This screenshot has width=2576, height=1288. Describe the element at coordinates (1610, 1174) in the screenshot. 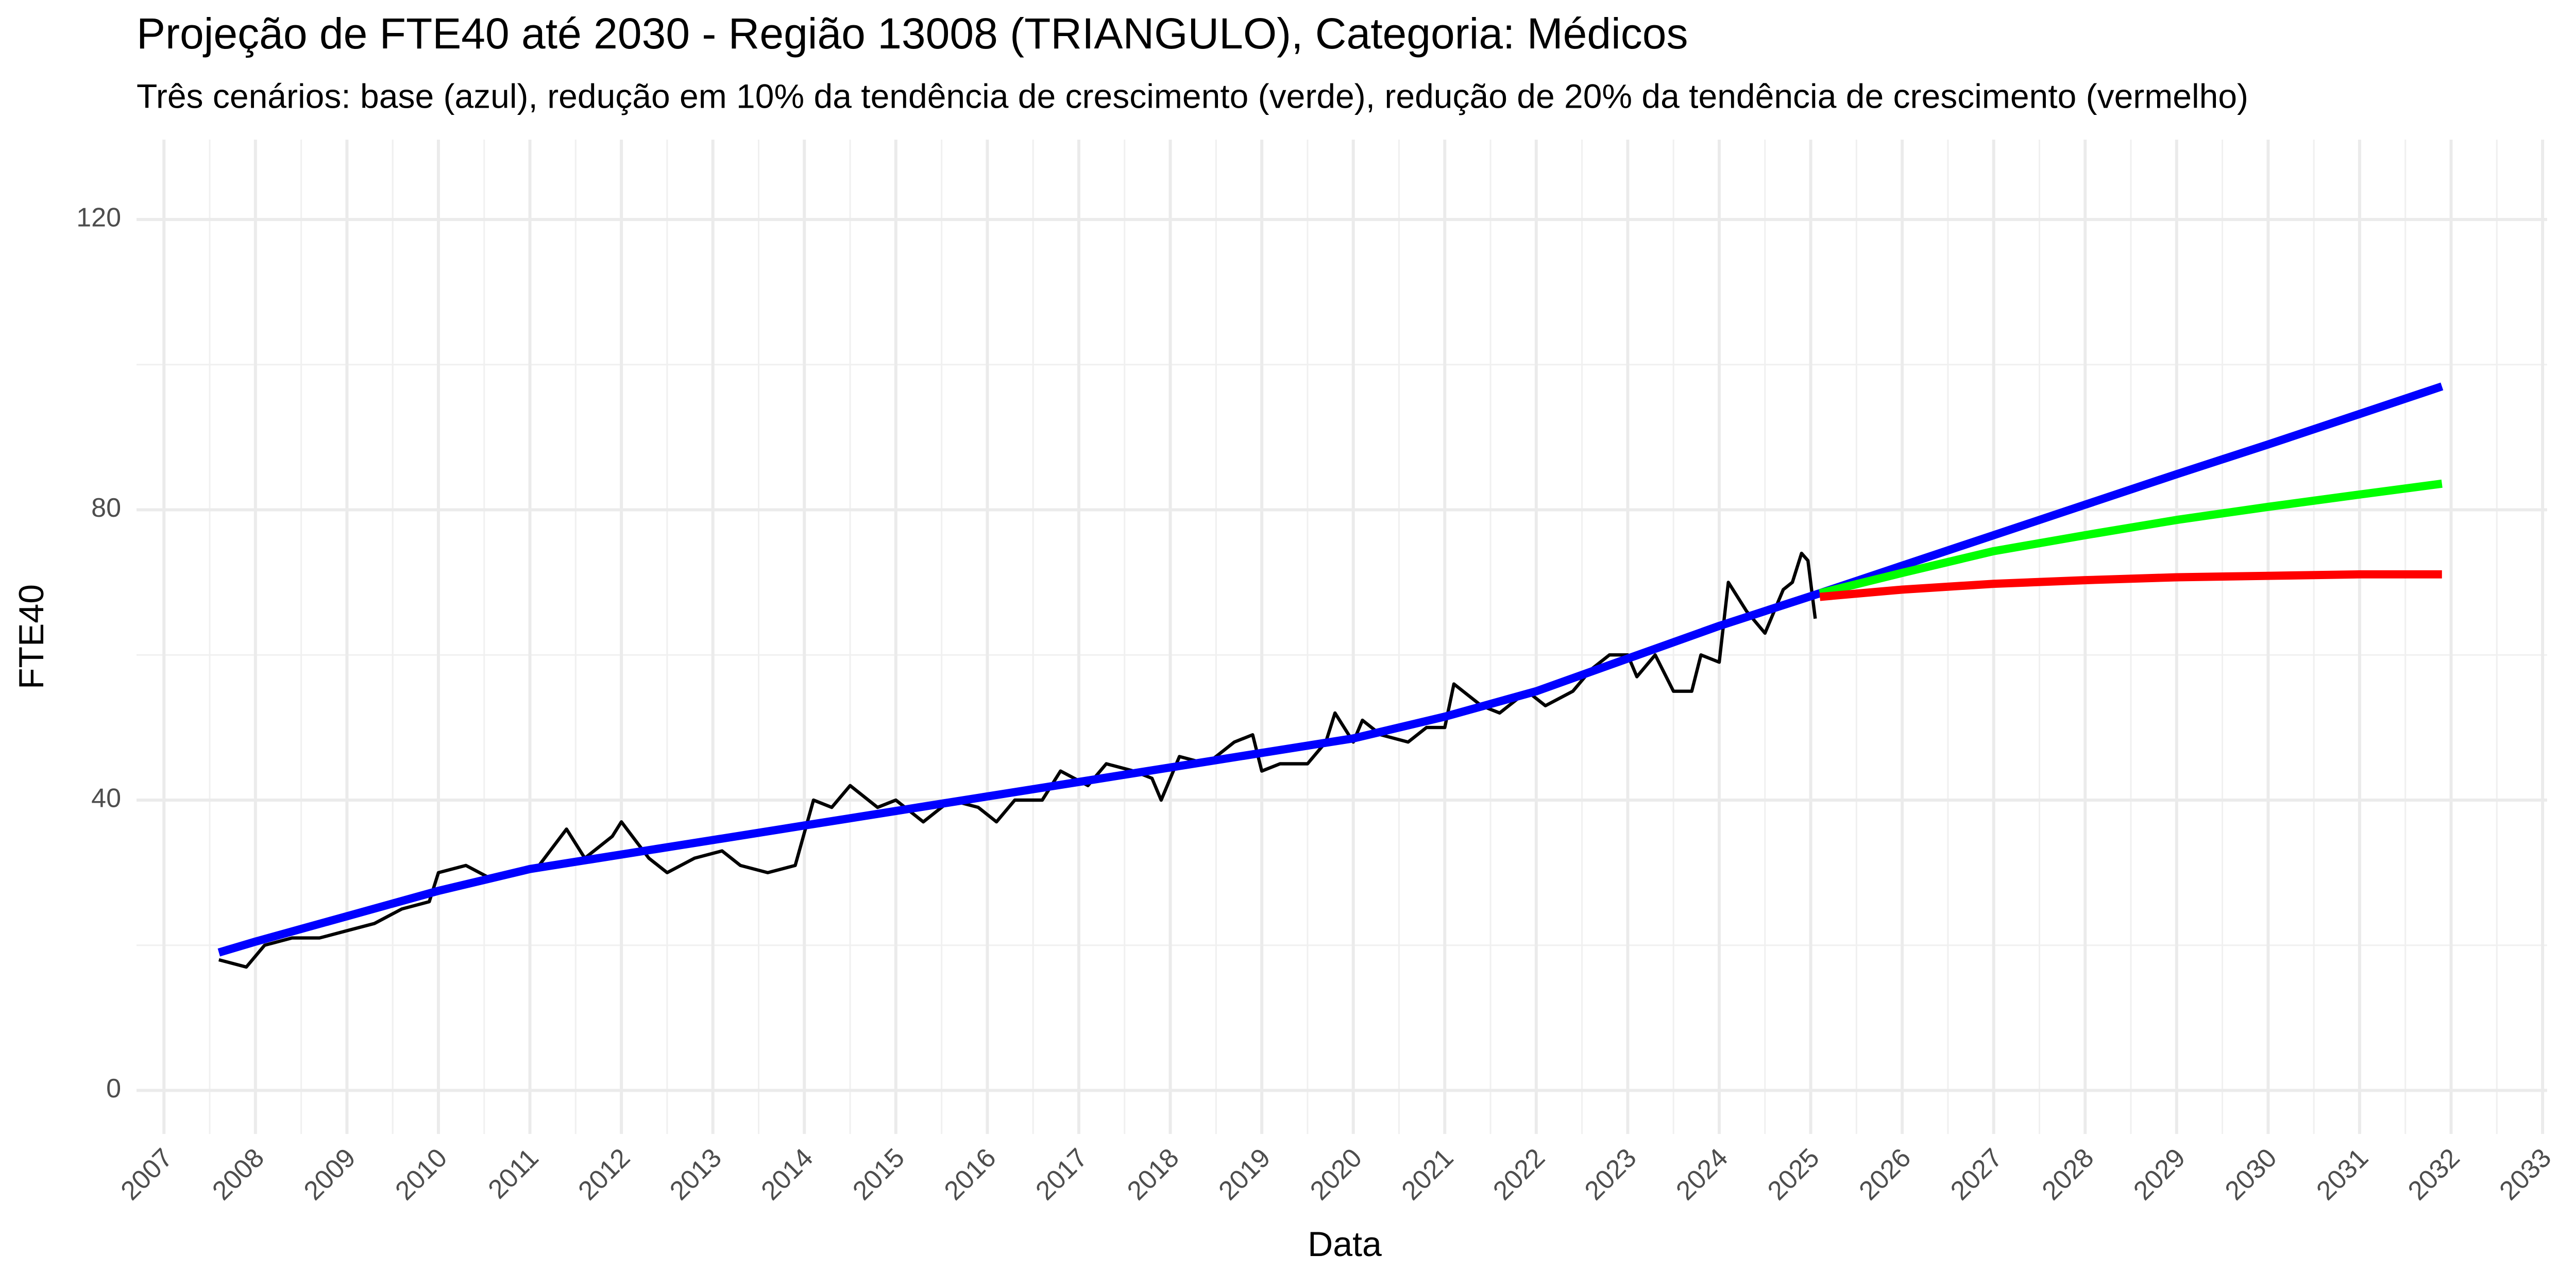

I see `x-tick-label: 2023` at that location.